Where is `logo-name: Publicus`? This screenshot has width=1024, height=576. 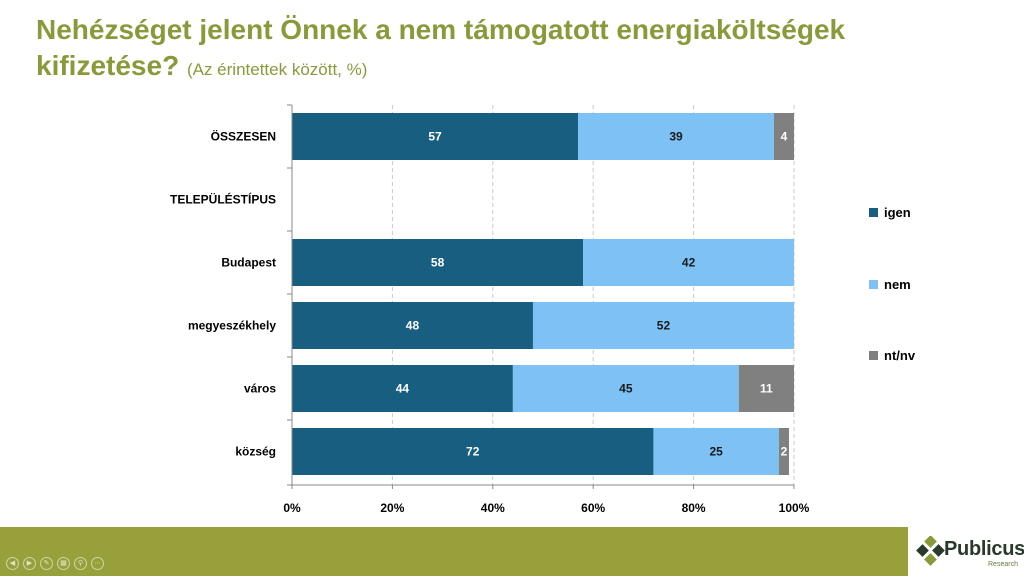 logo-name: Publicus is located at coordinates (984, 549).